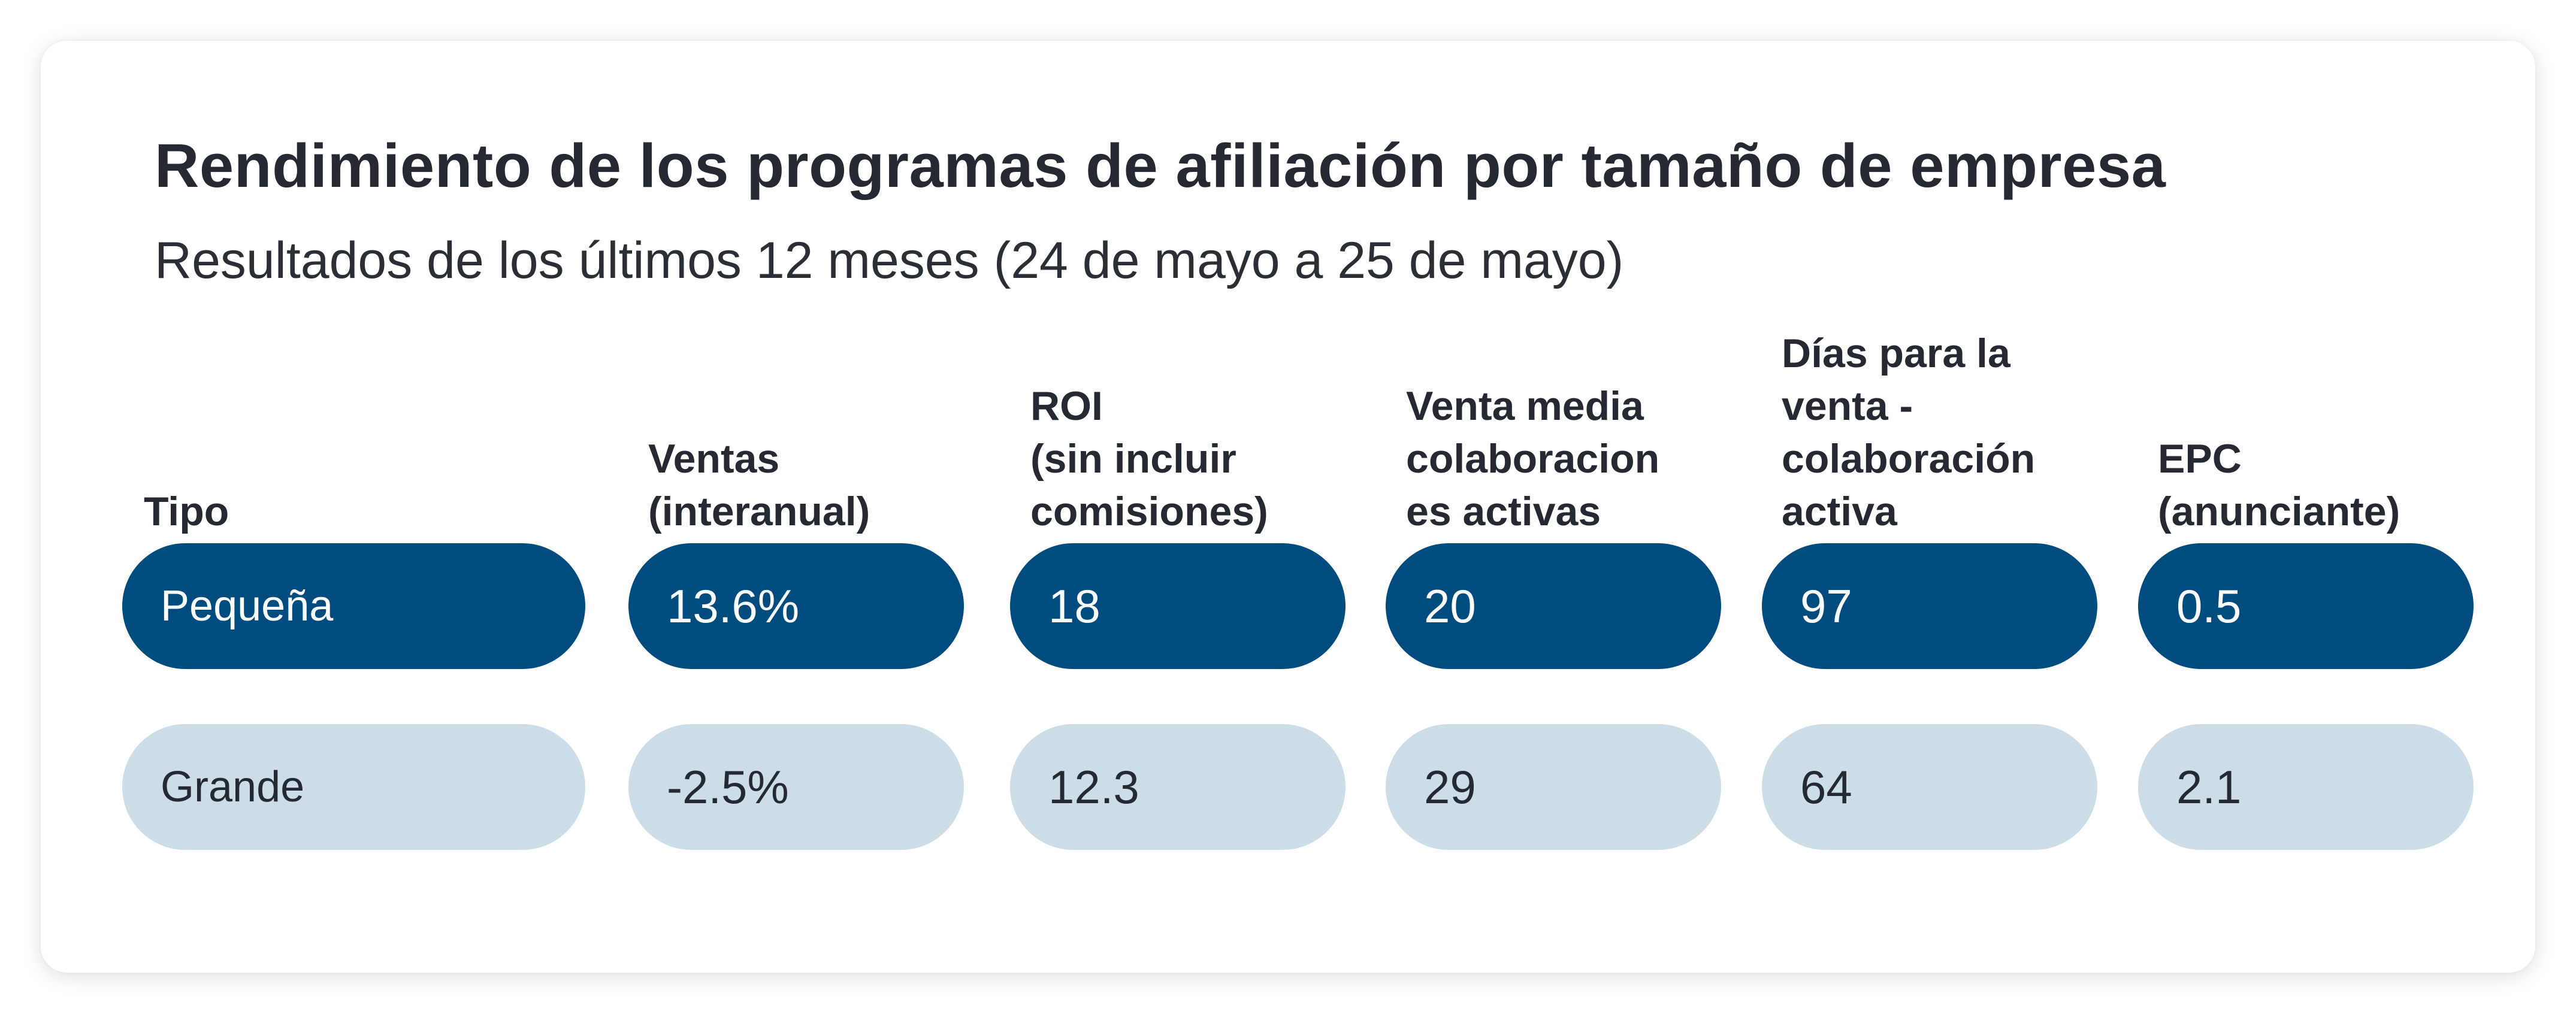  Describe the element at coordinates (796, 606) in the screenshot. I see `table-cell-ventas: 13.6%` at that location.